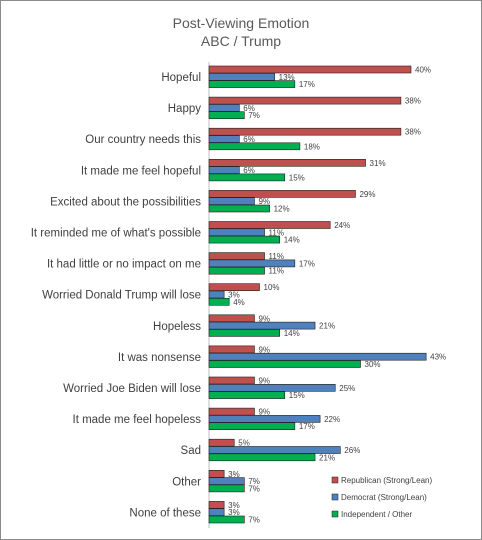 The height and width of the screenshot is (540, 482). Describe the element at coordinates (254, 481) in the screenshot. I see `data-label-democrat-strong-lean-other: 7%` at that location.